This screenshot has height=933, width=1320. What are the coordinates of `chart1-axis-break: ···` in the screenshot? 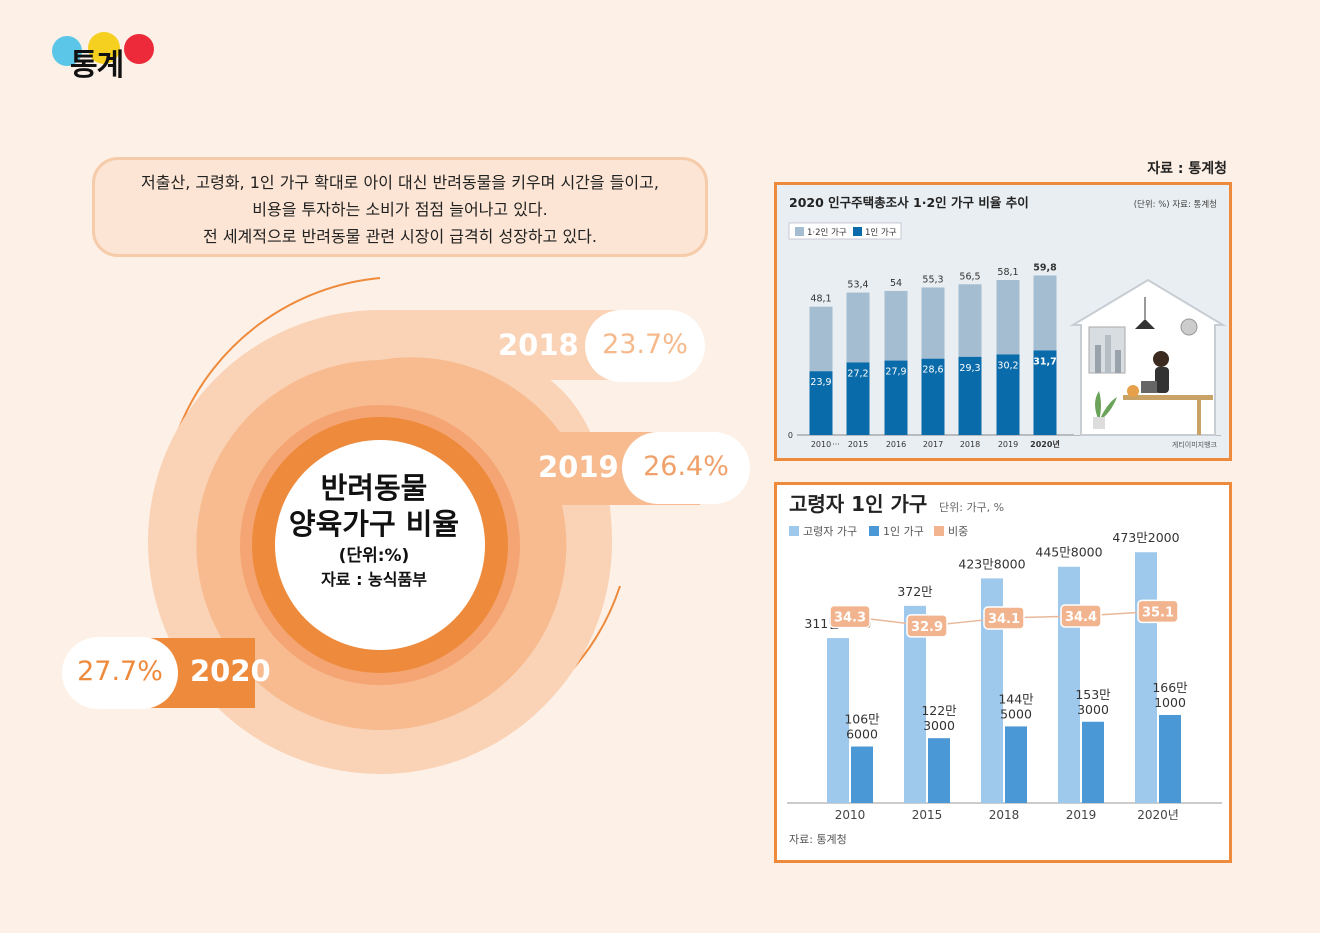 It's located at (836, 444).